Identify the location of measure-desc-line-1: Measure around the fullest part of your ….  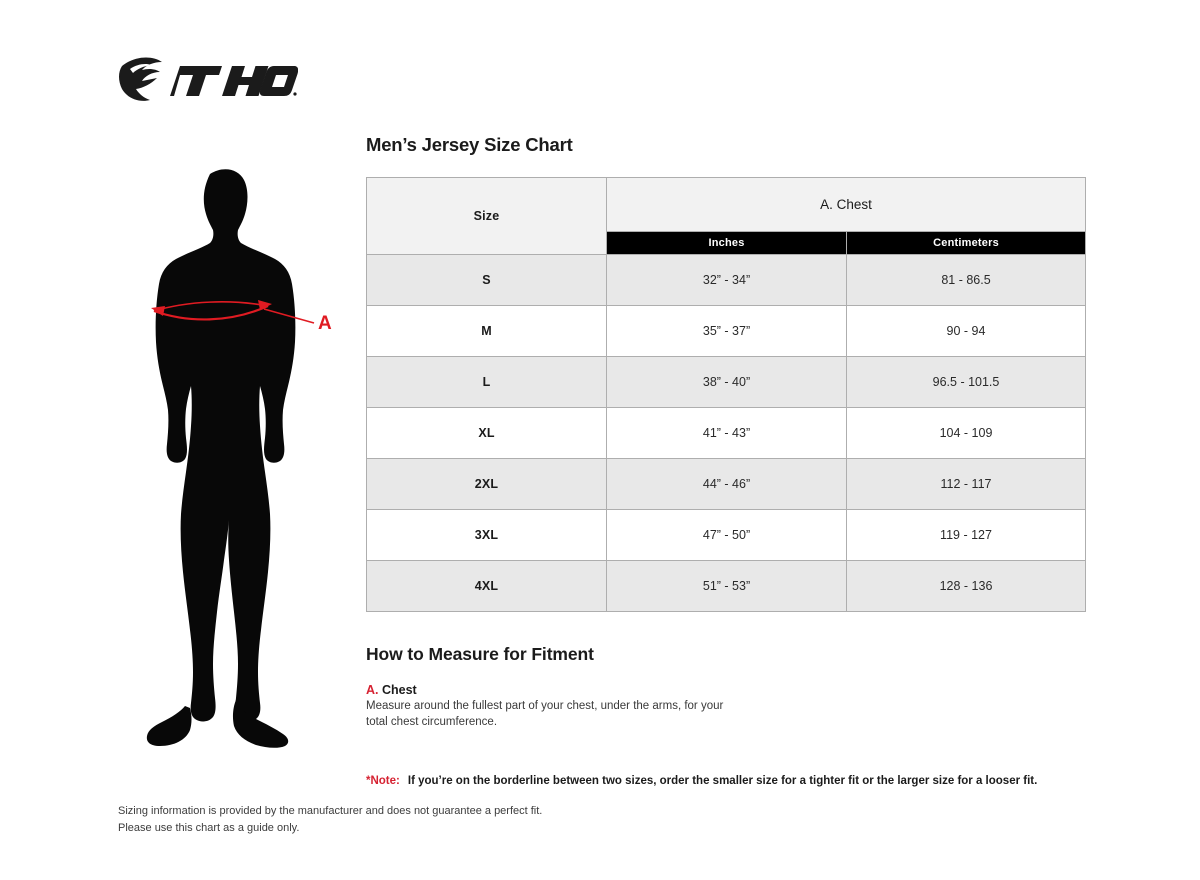
(545, 706).